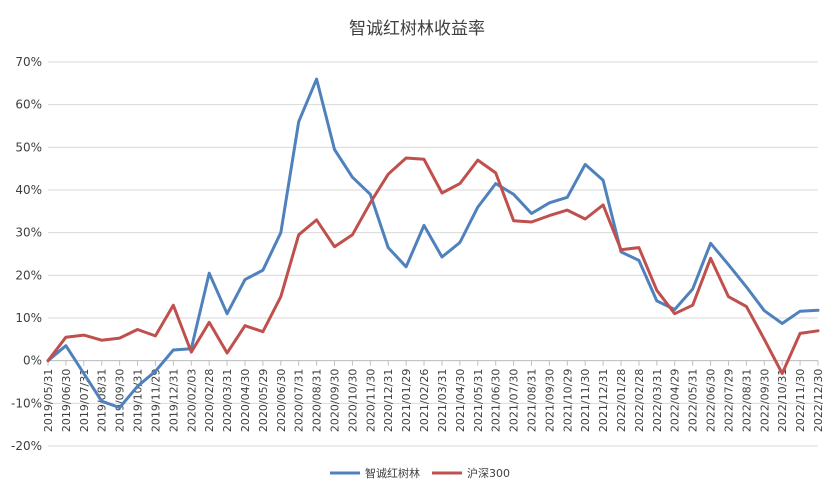  I want to click on x-tick-label: 2020/06/30, so click(281, 400).